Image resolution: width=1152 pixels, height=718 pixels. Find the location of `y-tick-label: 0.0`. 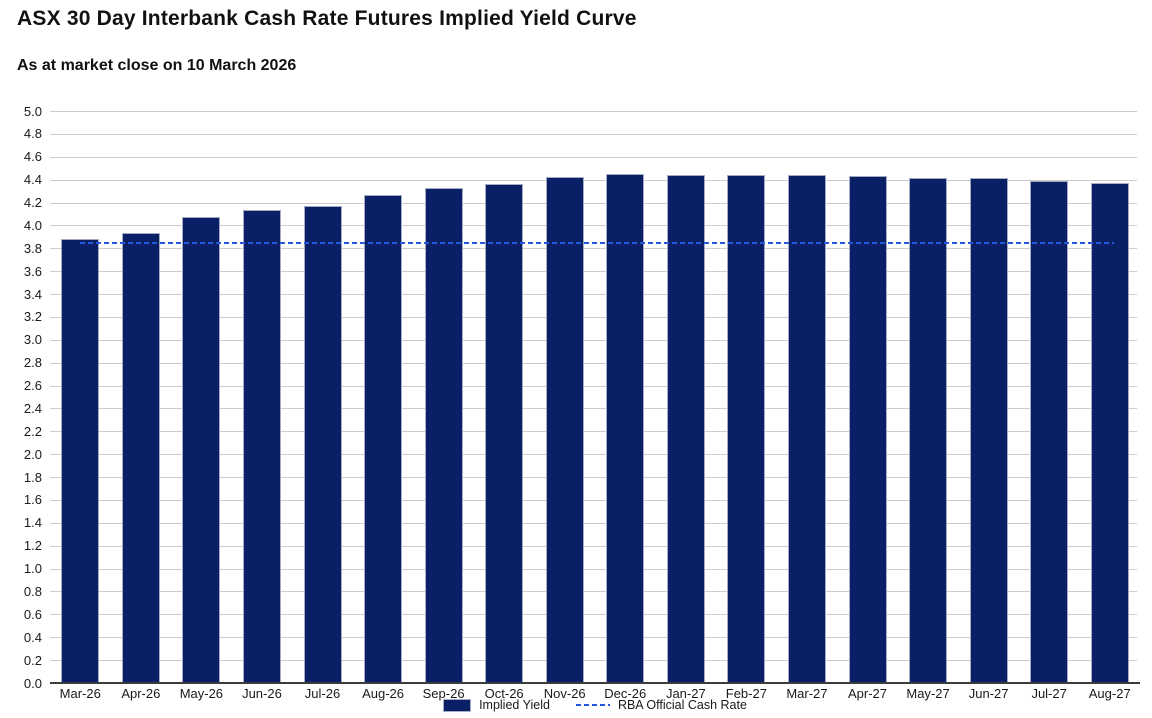

y-tick-label: 0.0 is located at coordinates (32, 683).